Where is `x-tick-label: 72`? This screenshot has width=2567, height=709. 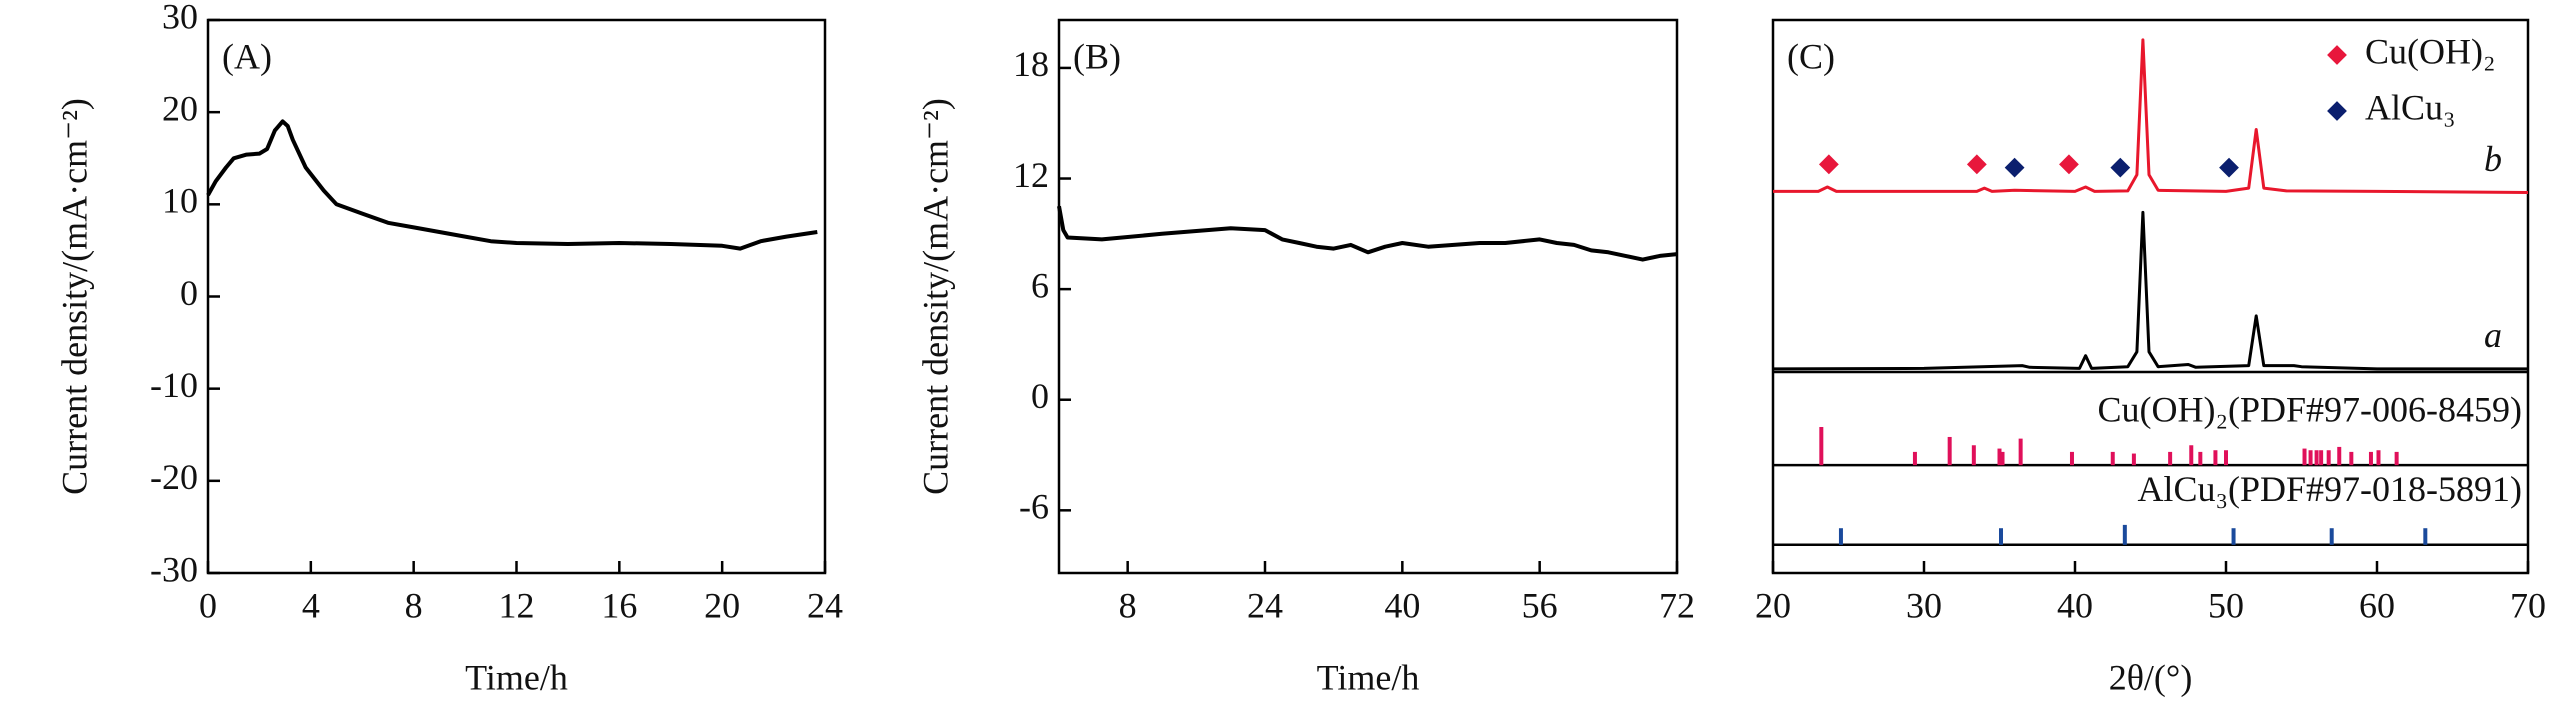
x-tick-label: 72 is located at coordinates (1677, 605).